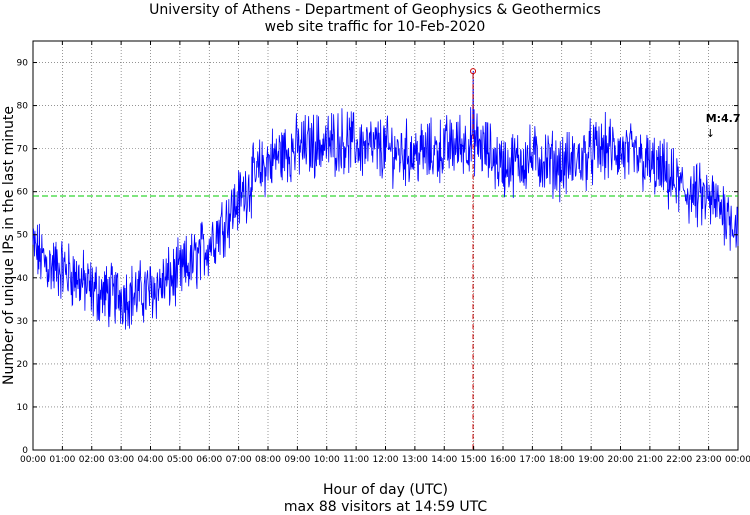 The width and height of the screenshot is (750, 515). I want to click on x-tick-label: 04:00, so click(151, 460).